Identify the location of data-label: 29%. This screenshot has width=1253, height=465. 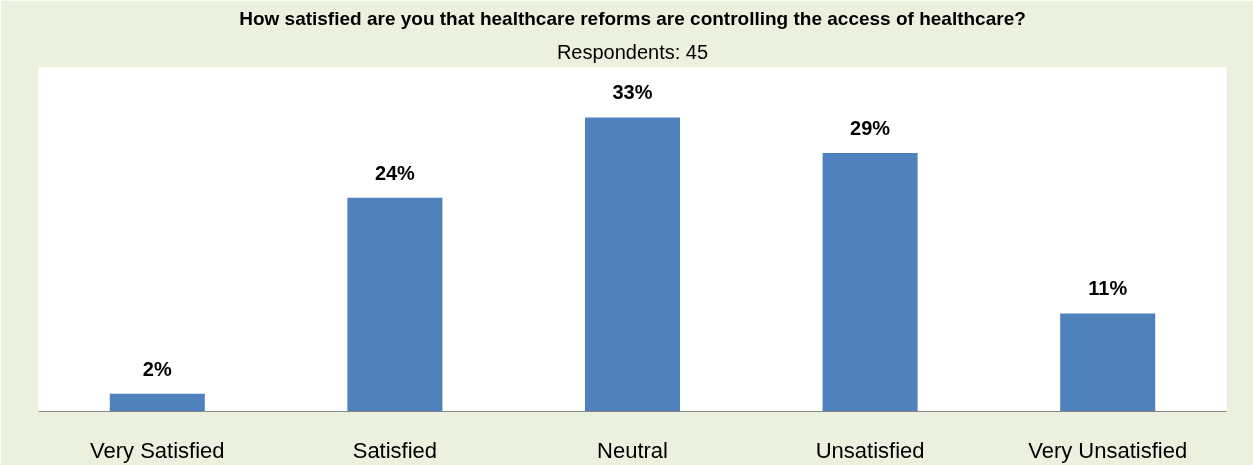
(870, 128).